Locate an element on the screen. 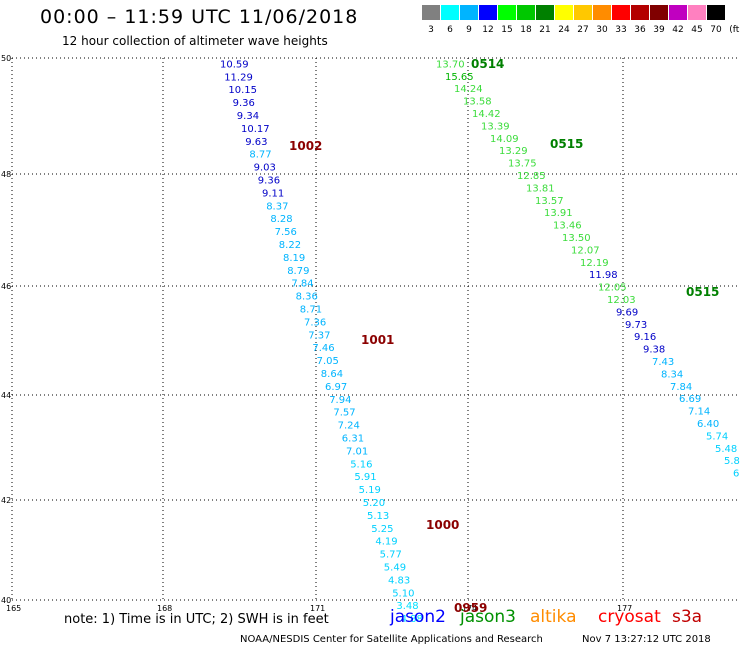  legend-label: 42 is located at coordinates (678, 30).